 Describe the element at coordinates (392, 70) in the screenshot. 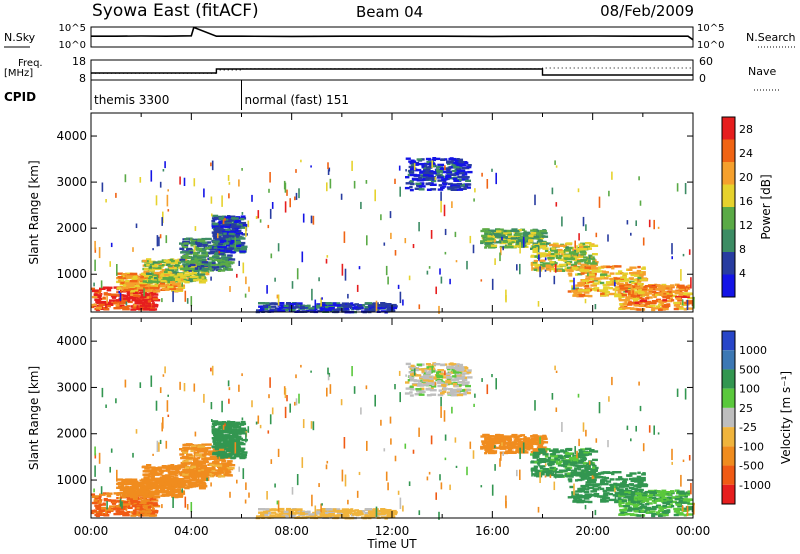

I see `nave-series-line` at that location.